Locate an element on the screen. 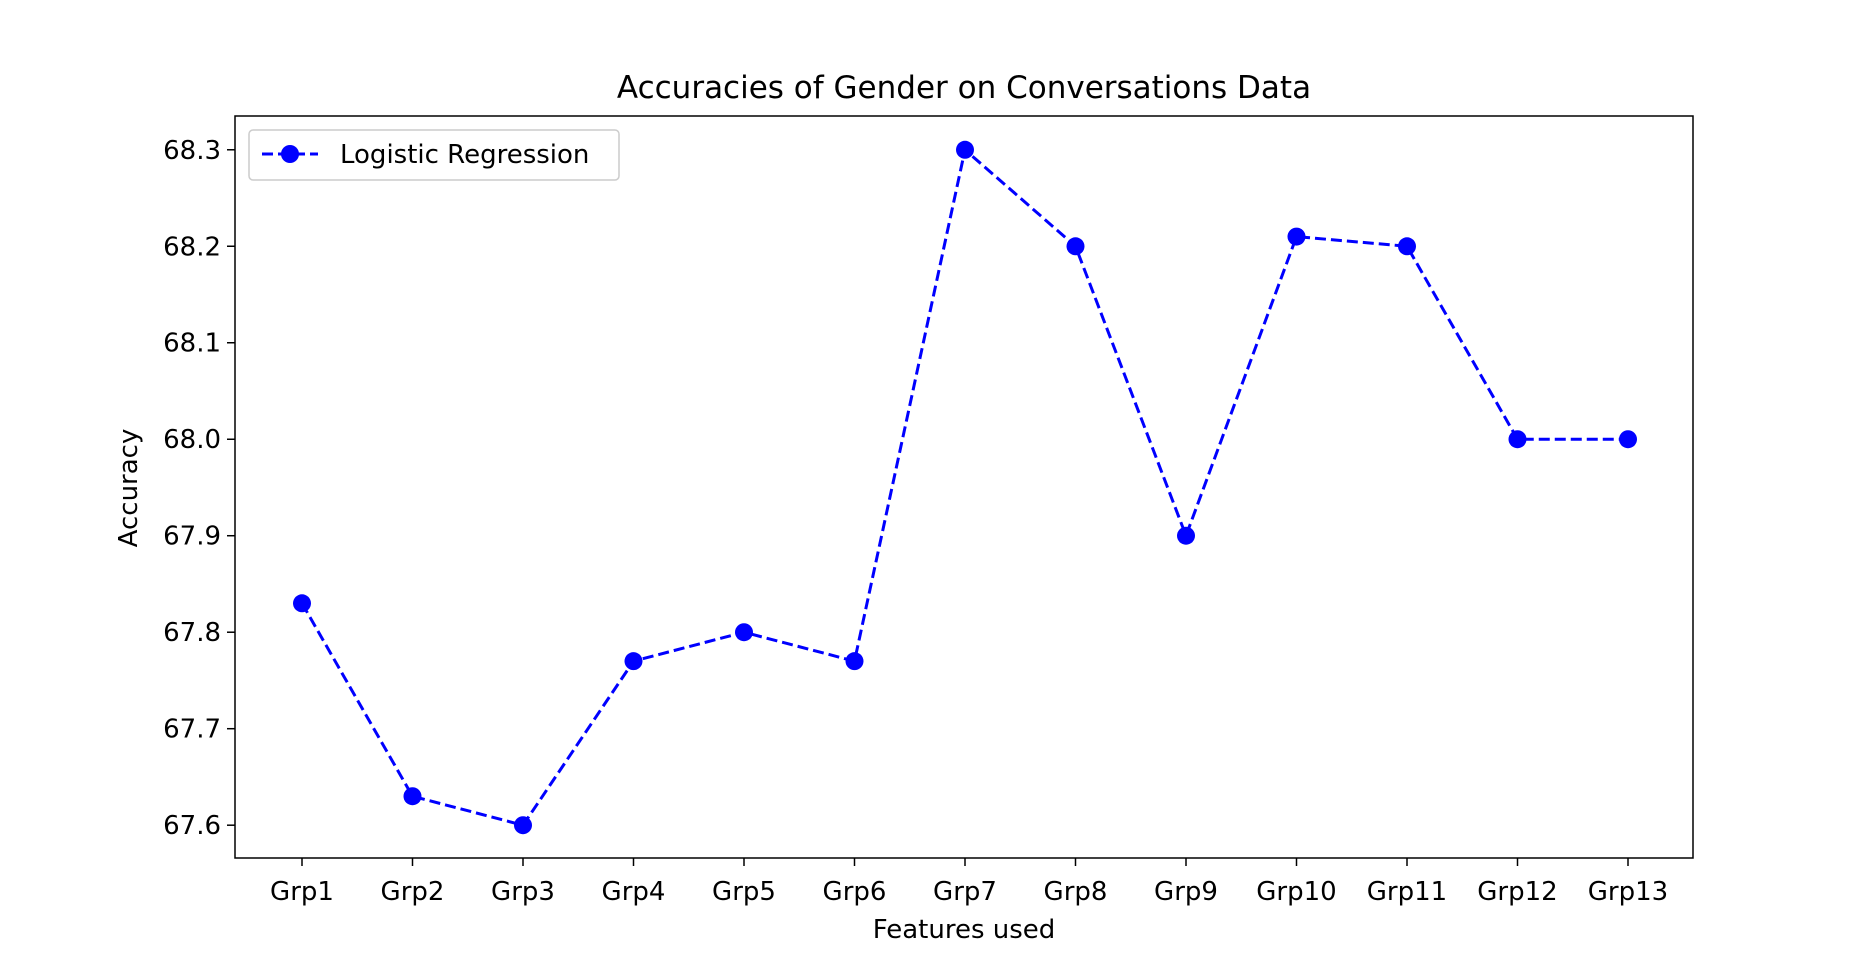  x-tick-label: Grp7 is located at coordinates (965, 892).